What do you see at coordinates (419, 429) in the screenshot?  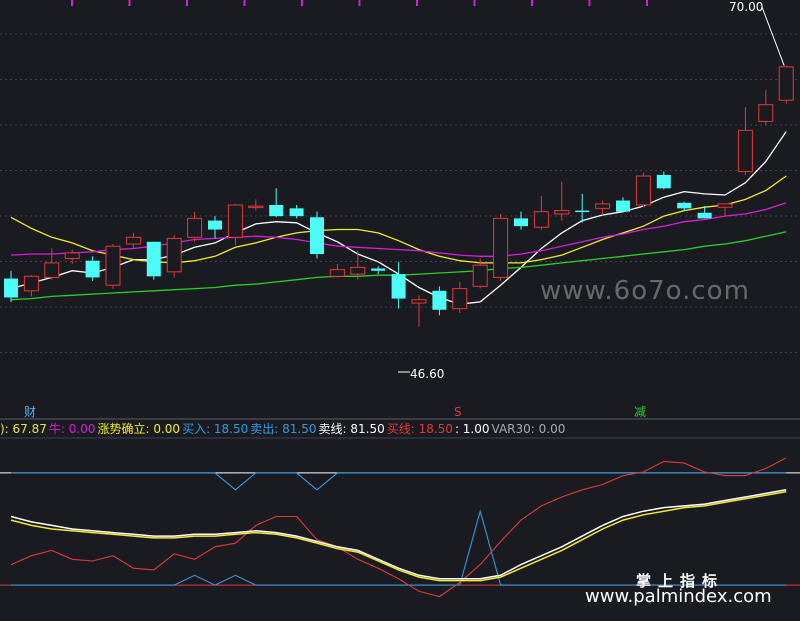 I see `legend-item: 买线: 18.50` at bounding box center [419, 429].